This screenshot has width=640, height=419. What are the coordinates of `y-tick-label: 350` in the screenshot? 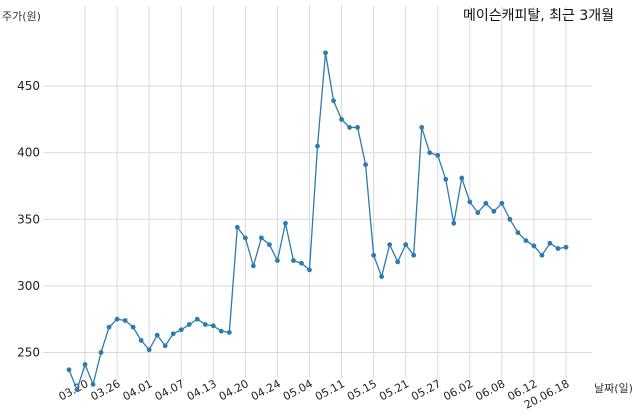 It's located at (28, 219).